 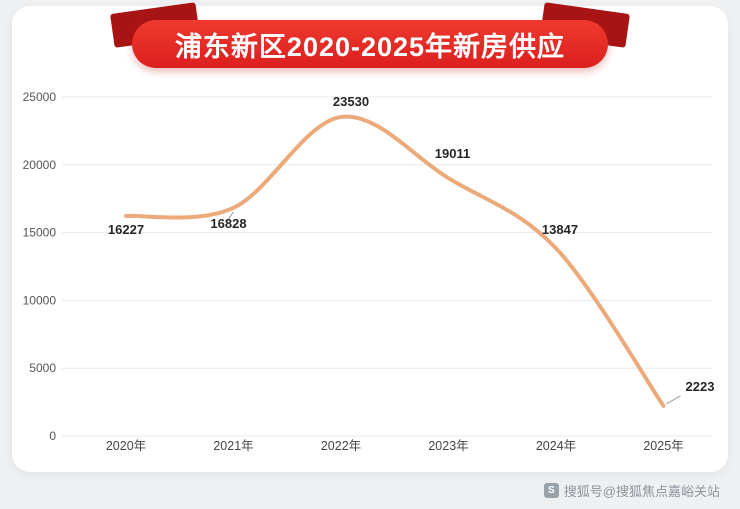 I want to click on y-axis-label: 25000, so click(x=40, y=97).